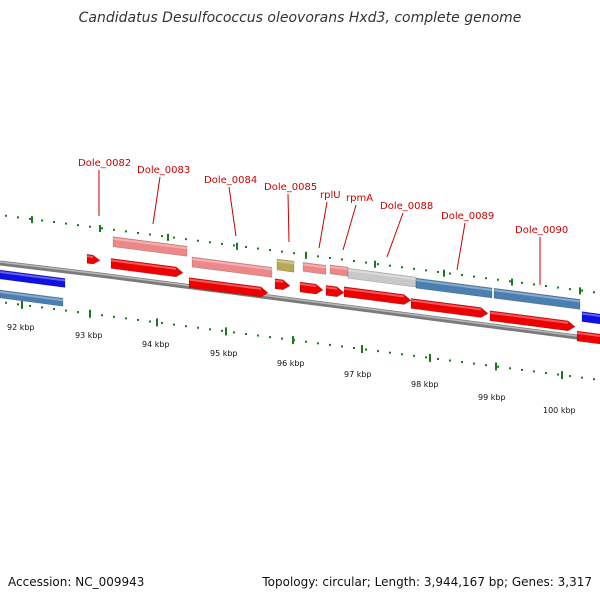  I want to click on gene-arrow-rpma-shine, so click(331, 288).